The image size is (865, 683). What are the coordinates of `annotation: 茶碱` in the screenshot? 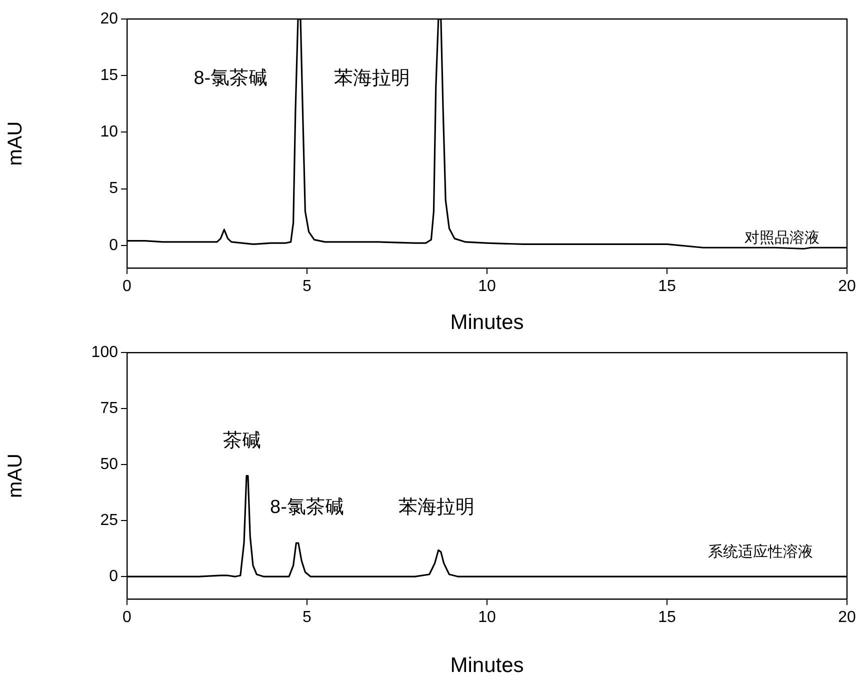 It's located at (242, 441).